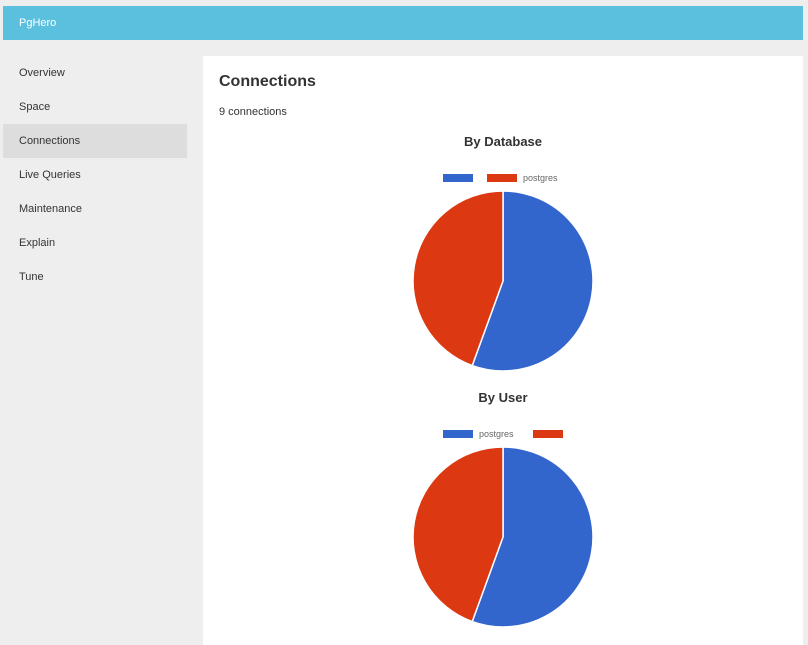 The width and height of the screenshot is (808, 645). Describe the element at coordinates (50, 209) in the screenshot. I see `sidebar-item-maintenance: Maintenance` at that location.